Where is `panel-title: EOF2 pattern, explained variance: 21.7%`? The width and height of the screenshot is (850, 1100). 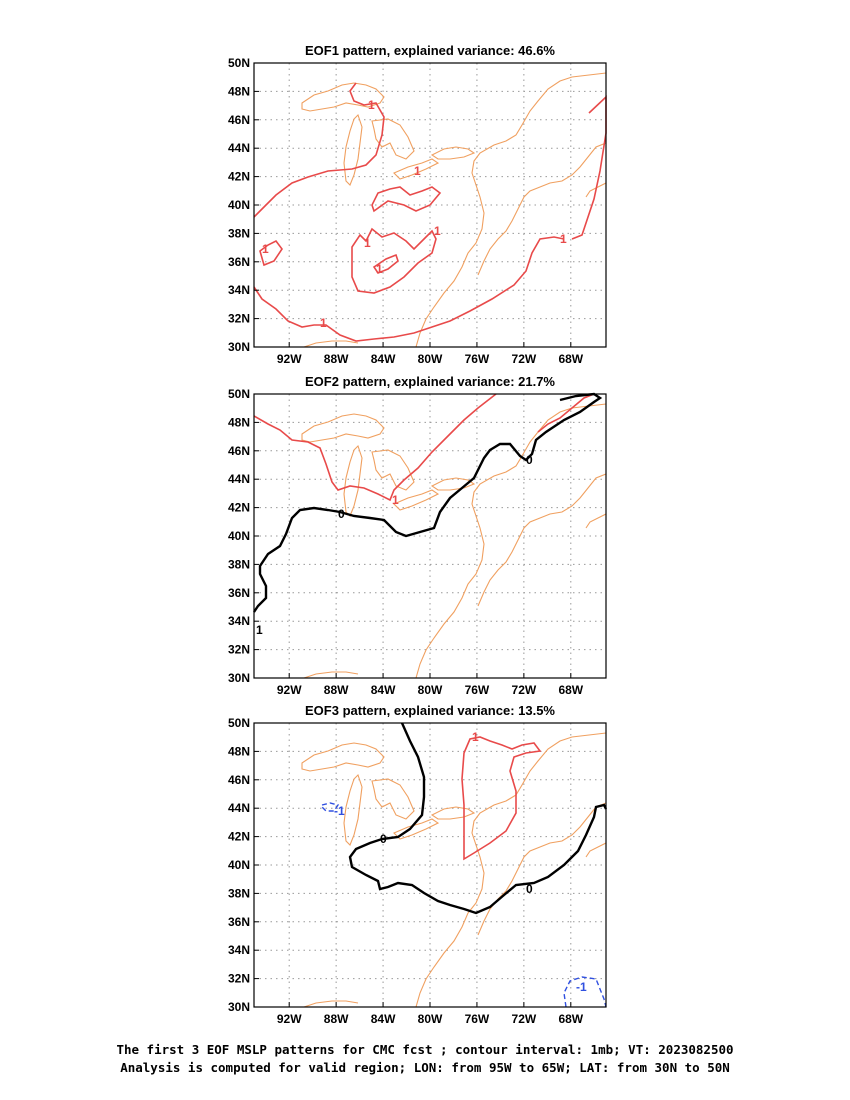
panel-title: EOF2 pattern, explained variance: 21.7% is located at coordinates (430, 381).